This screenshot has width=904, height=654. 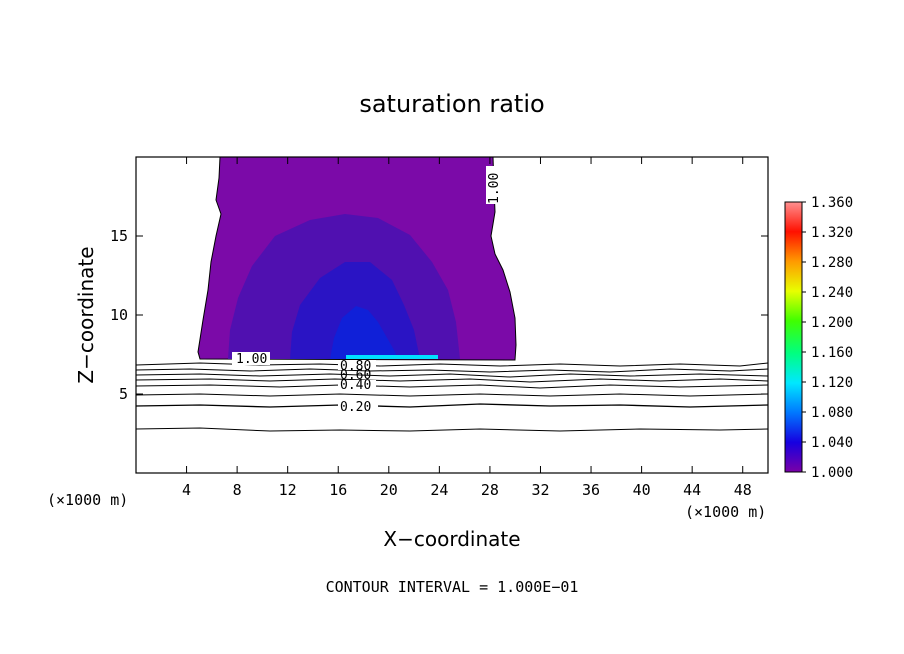 I want to click on x-tick-label: 44, so click(x=692, y=490).